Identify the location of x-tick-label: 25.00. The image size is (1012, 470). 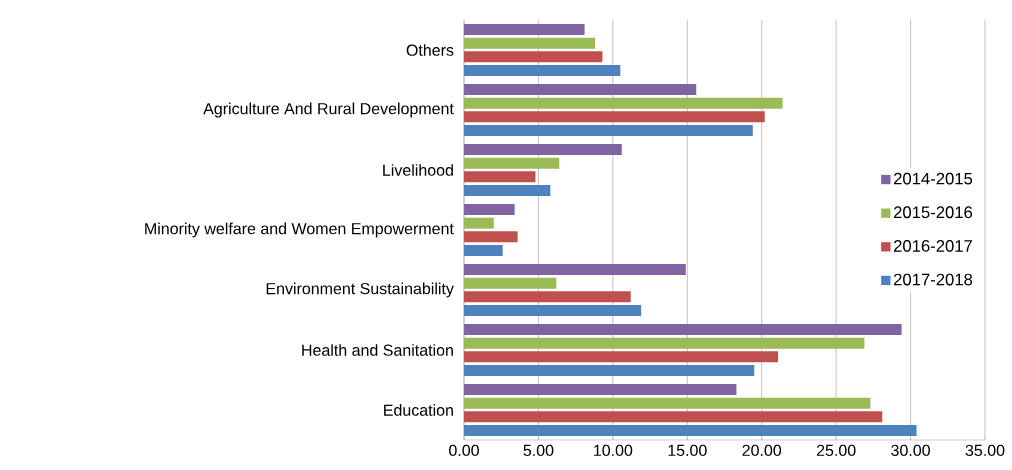
(836, 450).